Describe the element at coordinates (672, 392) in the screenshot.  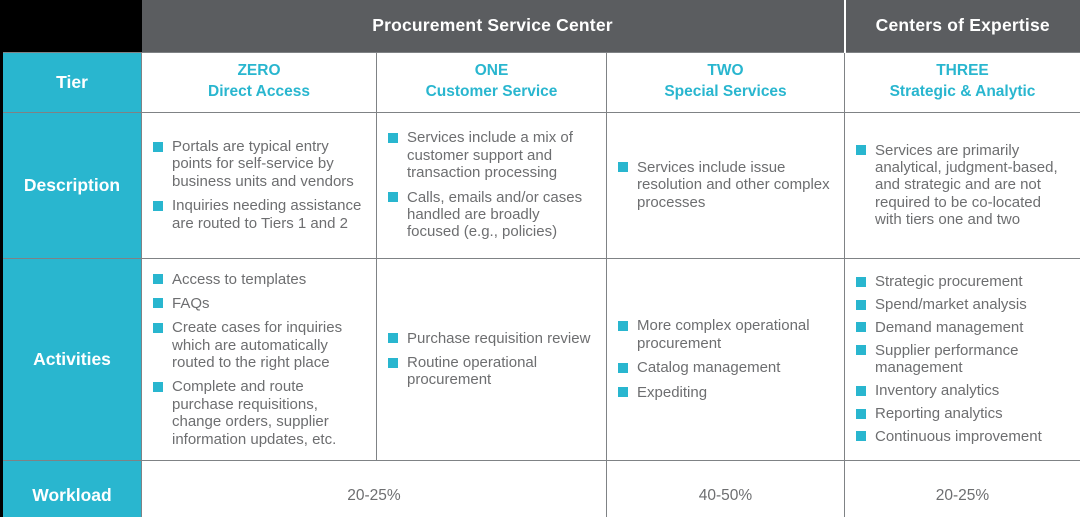
I see `bullet-text: Expediting` at that location.